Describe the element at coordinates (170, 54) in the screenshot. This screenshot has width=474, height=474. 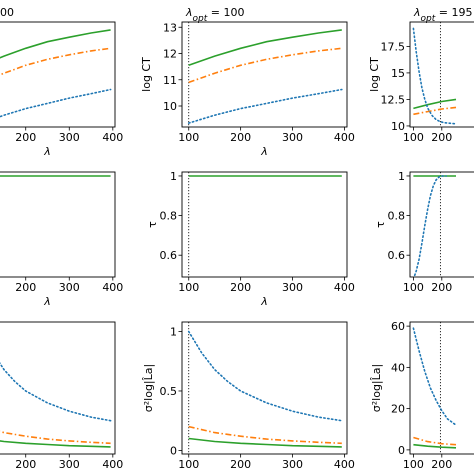
I see `y-tick-label: 12` at that location.